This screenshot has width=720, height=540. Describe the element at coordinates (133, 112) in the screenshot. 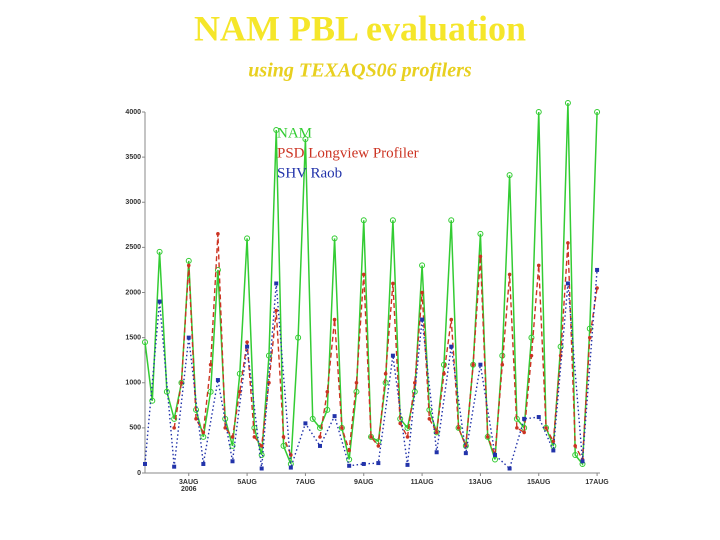

I see `y-tick-label: 4000` at that location.